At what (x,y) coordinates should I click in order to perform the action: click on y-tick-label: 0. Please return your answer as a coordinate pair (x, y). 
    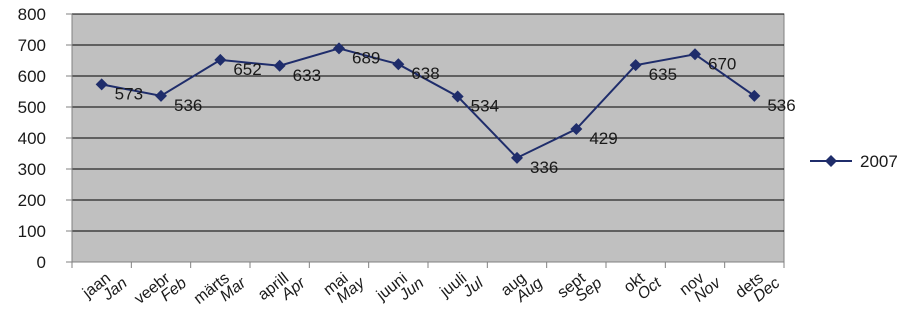
    Looking at the image, I should click on (41, 262).